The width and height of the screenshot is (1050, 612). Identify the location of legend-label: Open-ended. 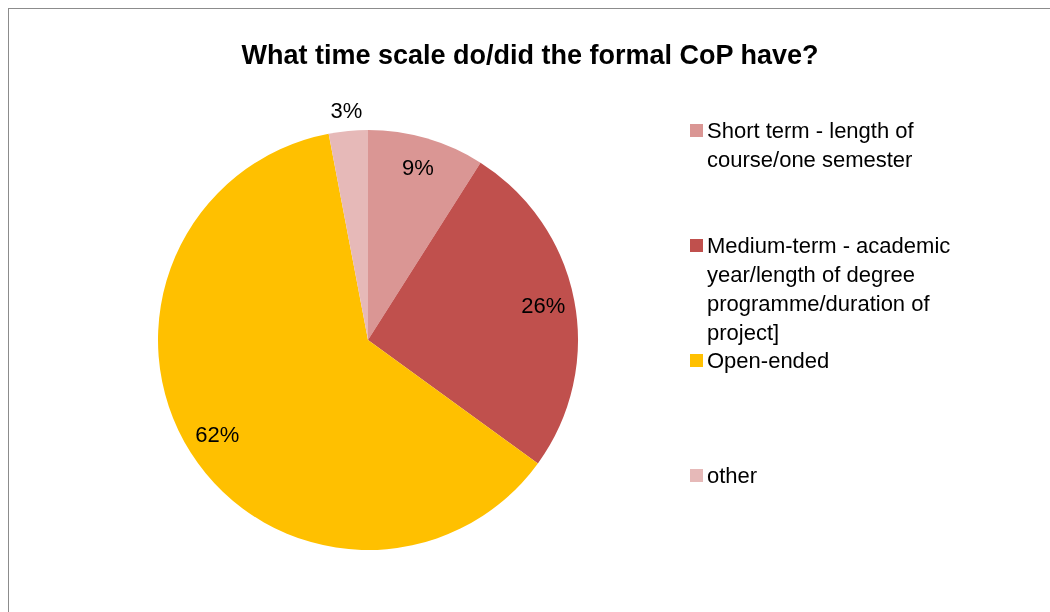
(768, 361).